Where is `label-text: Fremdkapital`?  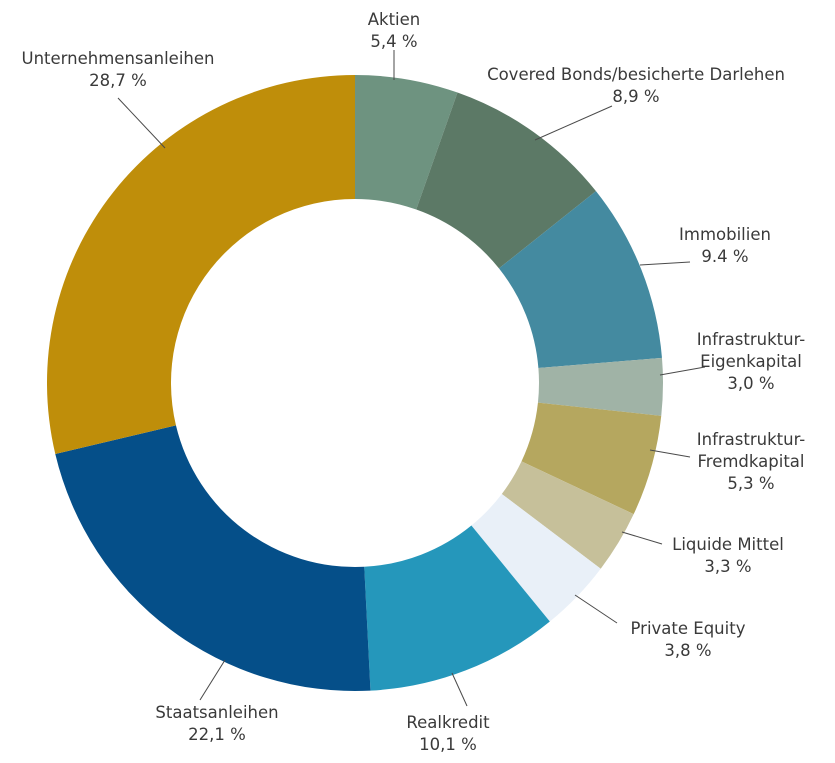
label-text: Fremdkapital is located at coordinates (750, 461).